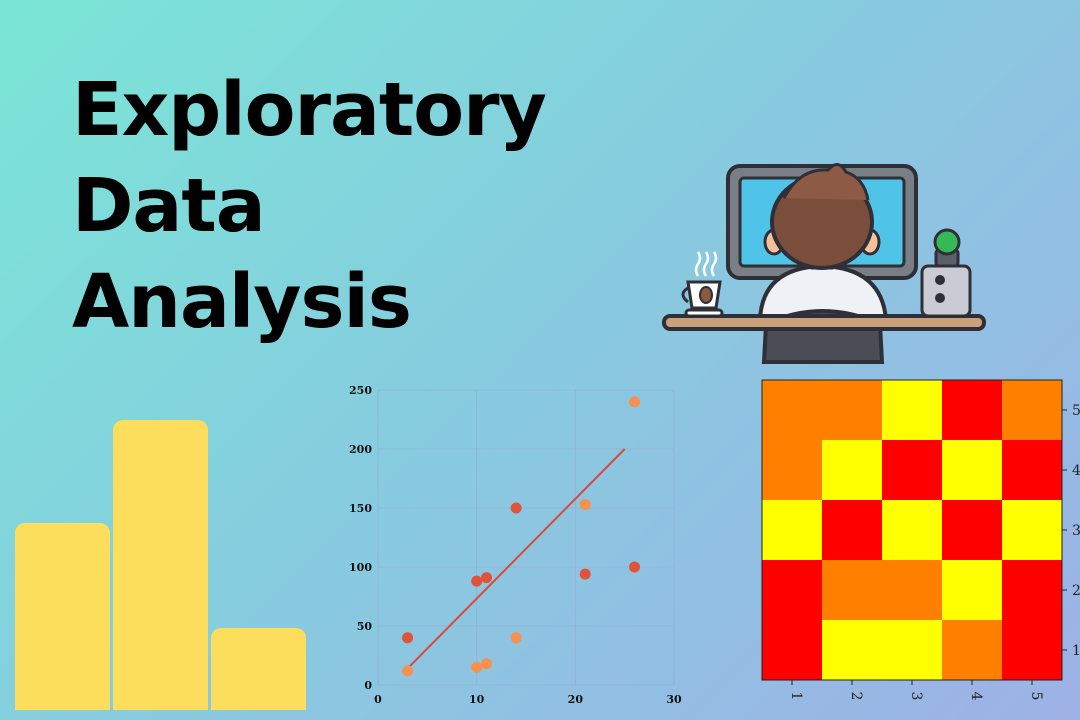 The image size is (1080, 720). I want to click on y-tick-label: 150, so click(360, 508).